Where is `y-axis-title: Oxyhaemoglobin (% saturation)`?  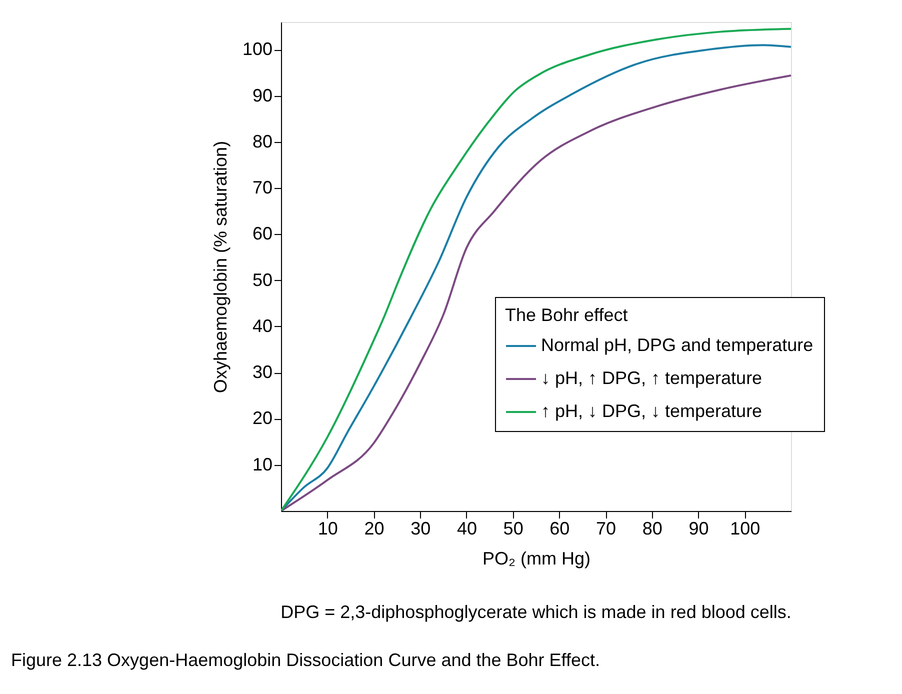 y-axis-title: Oxyhaemoglobin (% saturation) is located at coordinates (220, 267).